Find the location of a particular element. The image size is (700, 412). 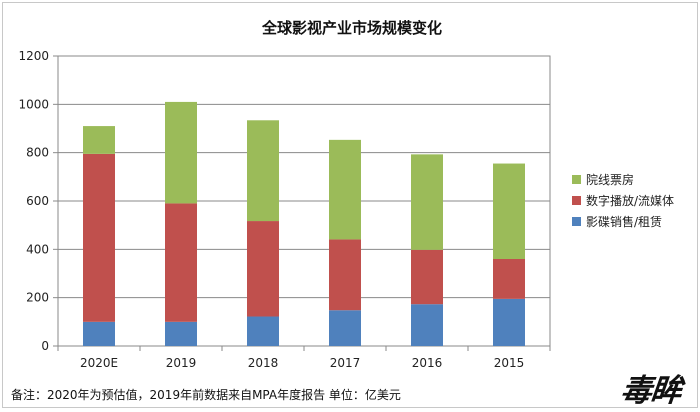

chart-title: 全球影视产业市场规模变化 is located at coordinates (351, 28).